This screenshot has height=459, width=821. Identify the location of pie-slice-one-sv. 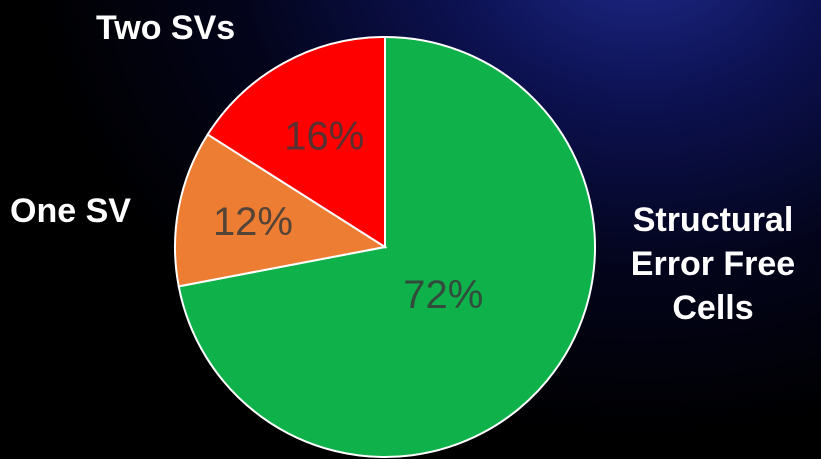
(281, 210).